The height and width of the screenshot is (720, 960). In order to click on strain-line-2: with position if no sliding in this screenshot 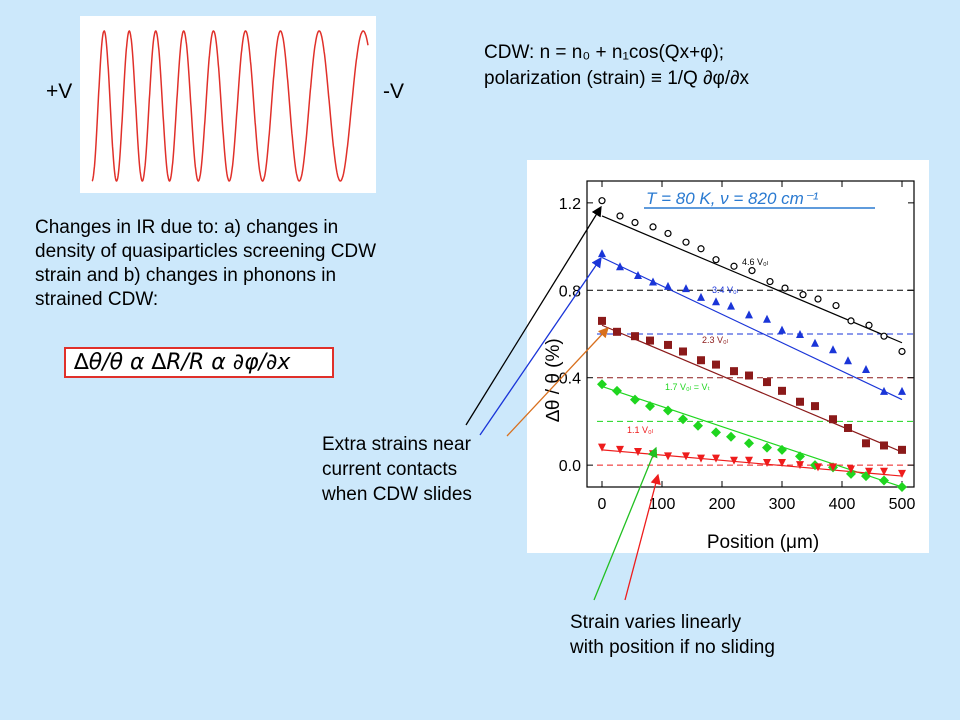, I will do `click(672, 647)`.